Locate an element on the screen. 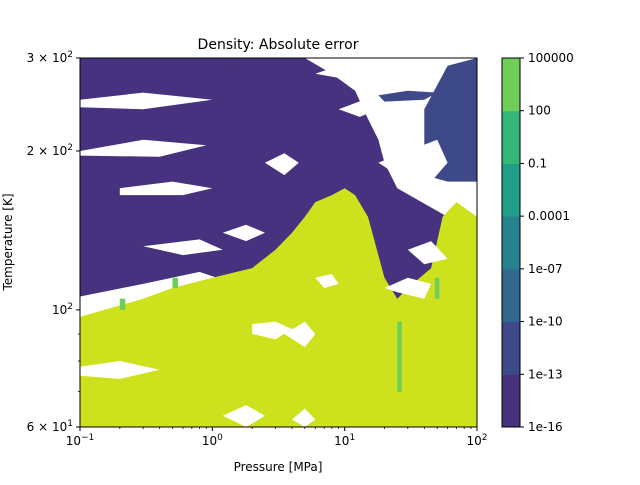  colorbar-frame is located at coordinates (511, 242).